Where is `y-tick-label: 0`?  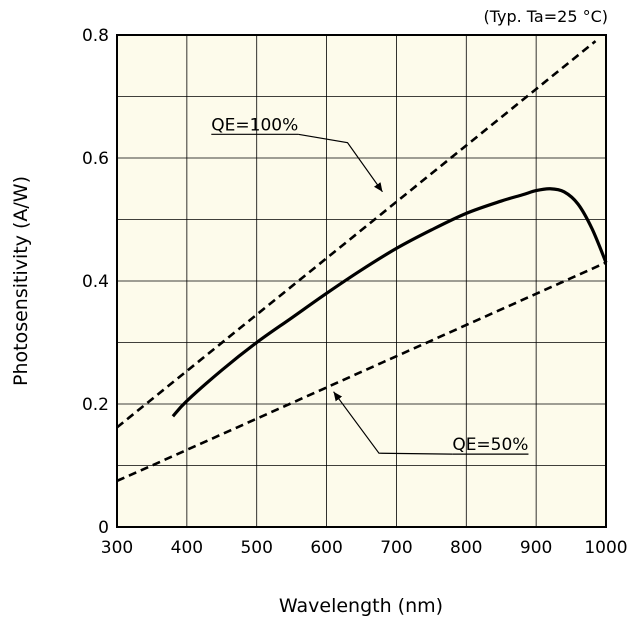
y-tick-label: 0 is located at coordinates (103, 528).